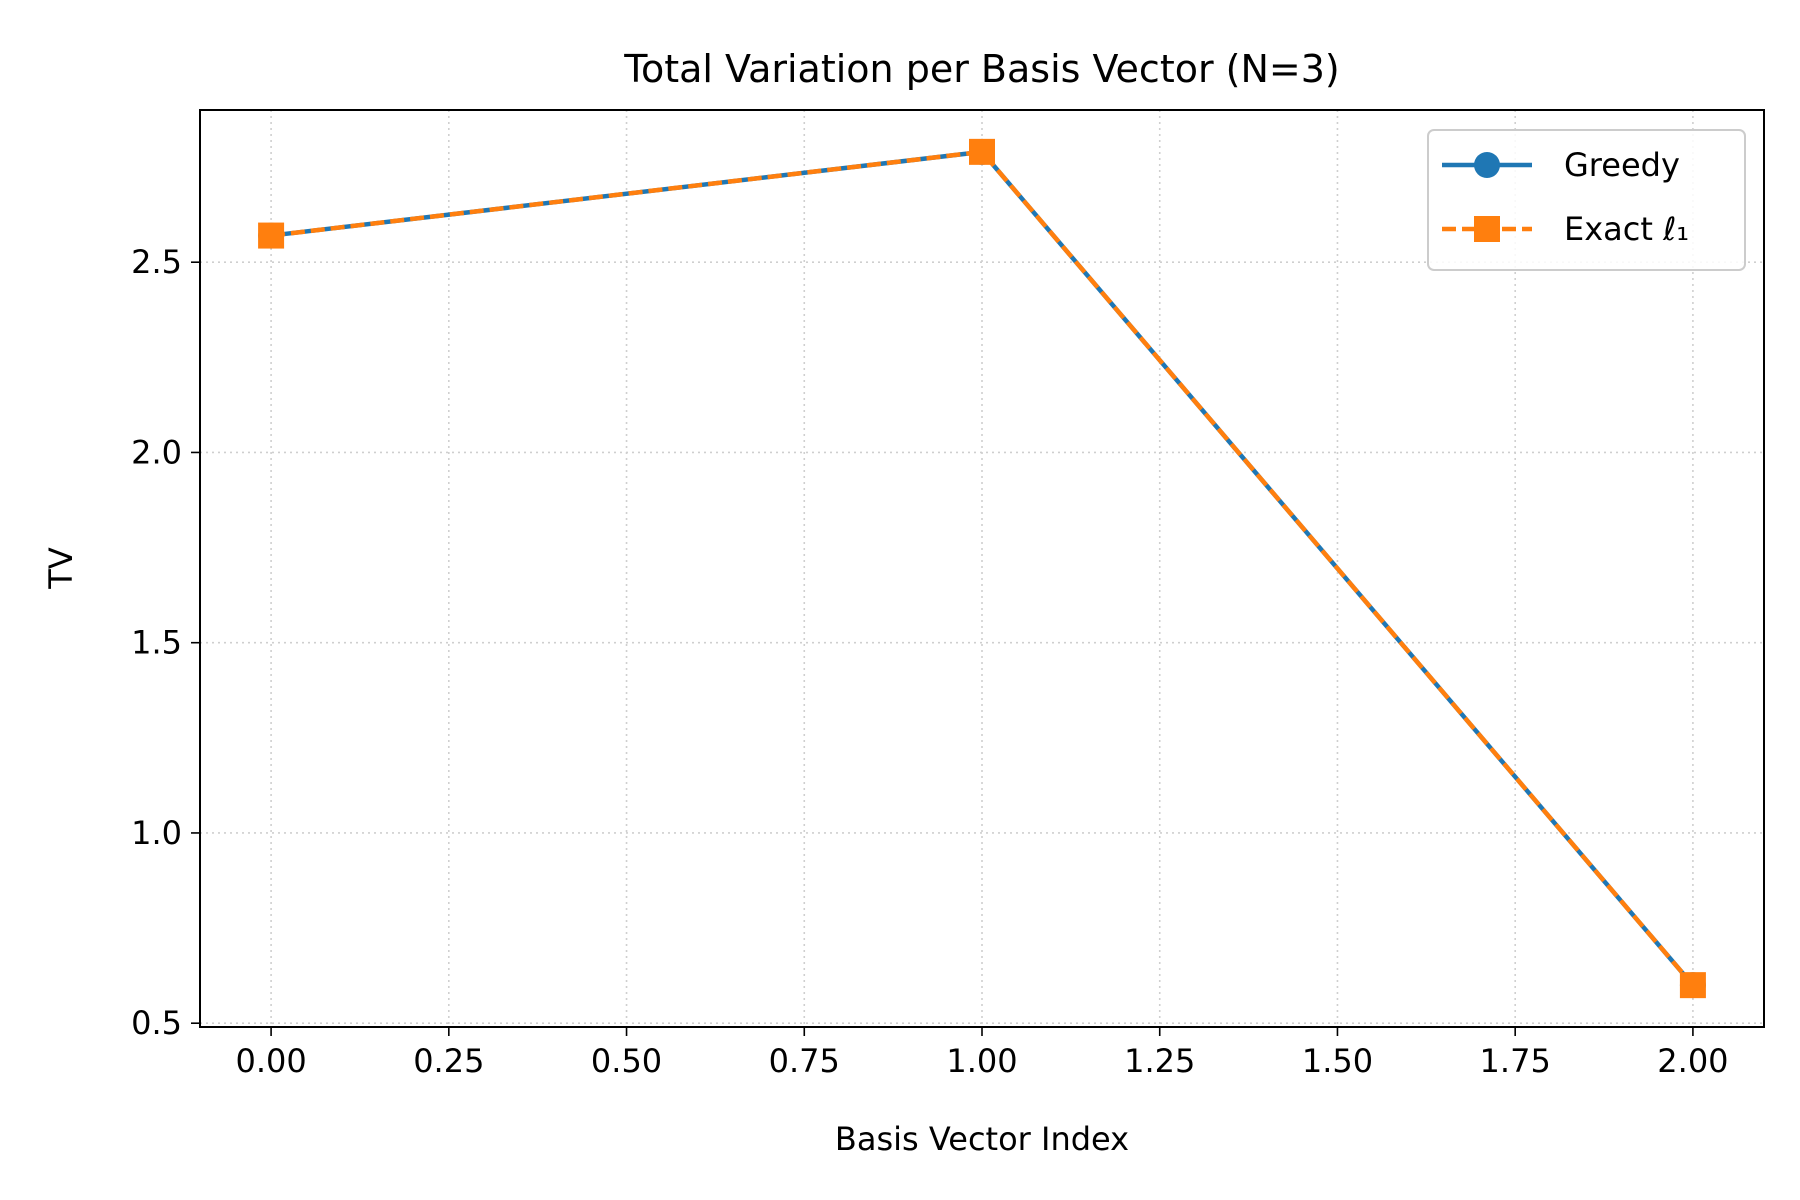 The height and width of the screenshot is (1200, 1800). What do you see at coordinates (804, 1061) in the screenshot?
I see `x-tick-label: 0.75` at bounding box center [804, 1061].